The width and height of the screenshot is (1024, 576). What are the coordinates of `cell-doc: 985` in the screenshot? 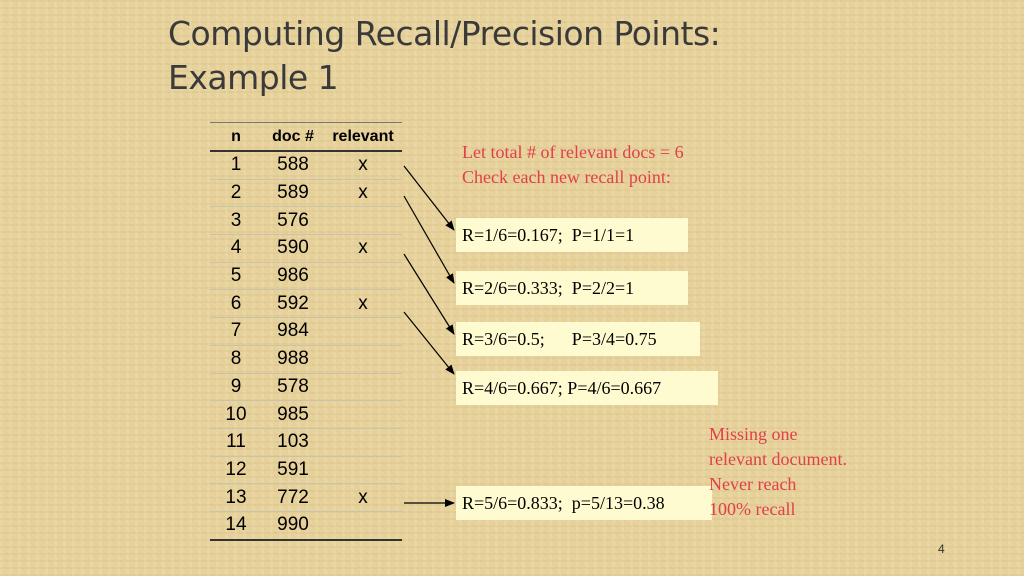 It's located at (293, 414).